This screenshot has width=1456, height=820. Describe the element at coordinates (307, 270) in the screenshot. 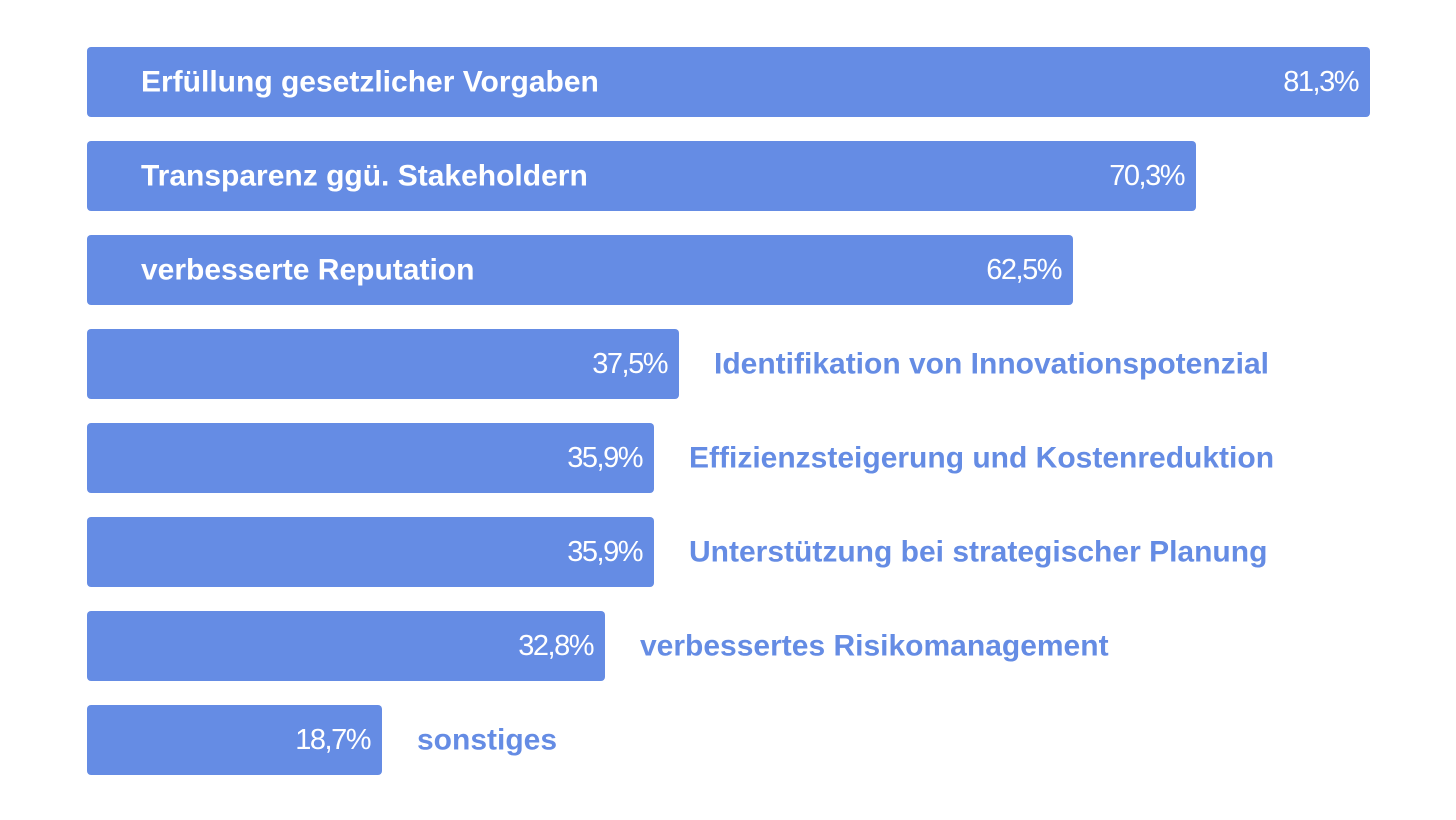

I see `category-label-verbesserte-reputation: verbesserte Reputation` at that location.